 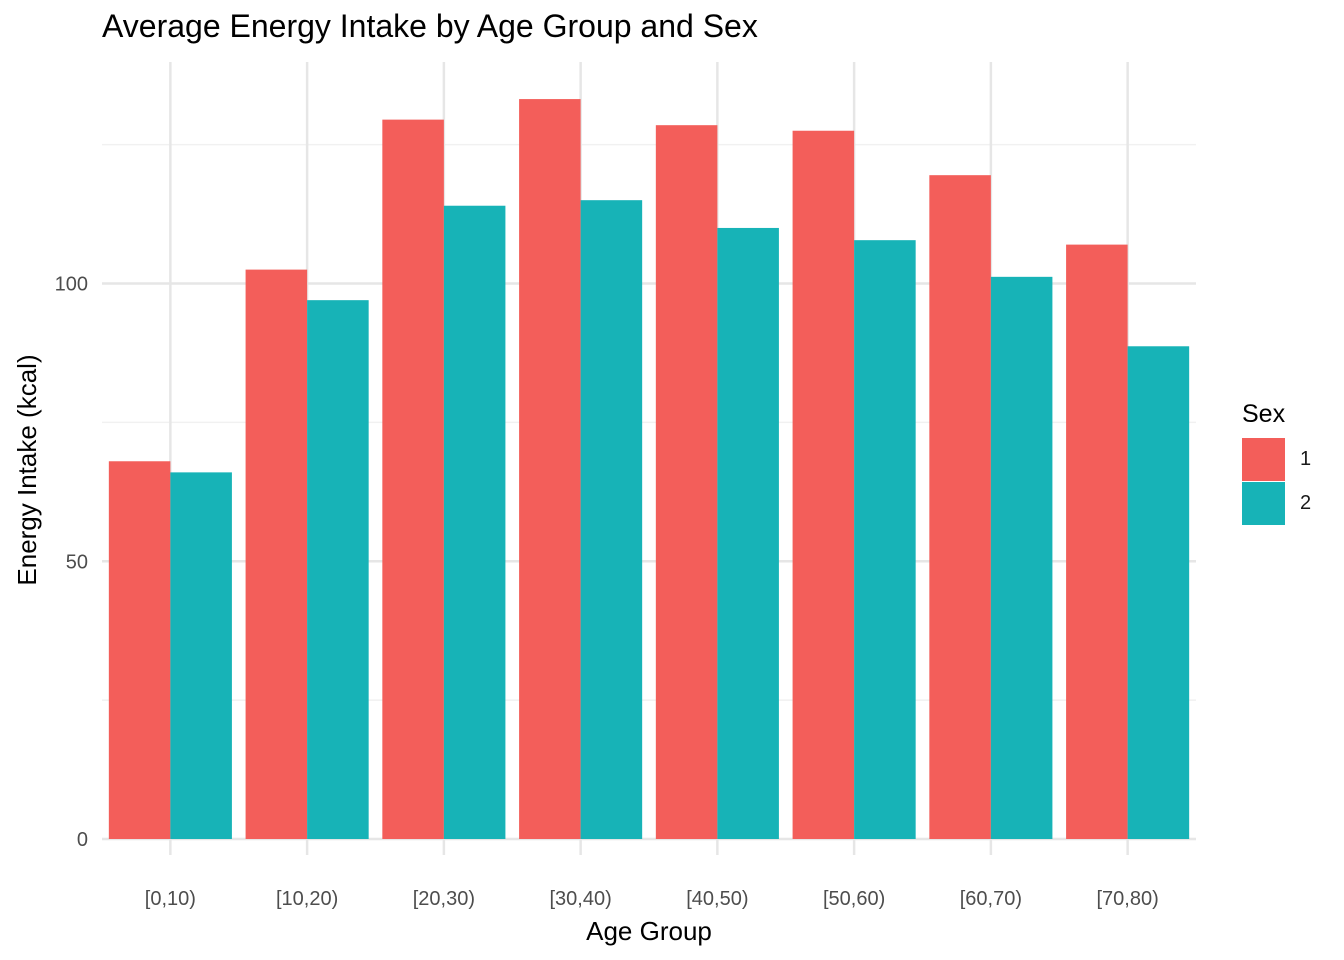 I want to click on y-tick-label: 100, so click(x=71, y=285).